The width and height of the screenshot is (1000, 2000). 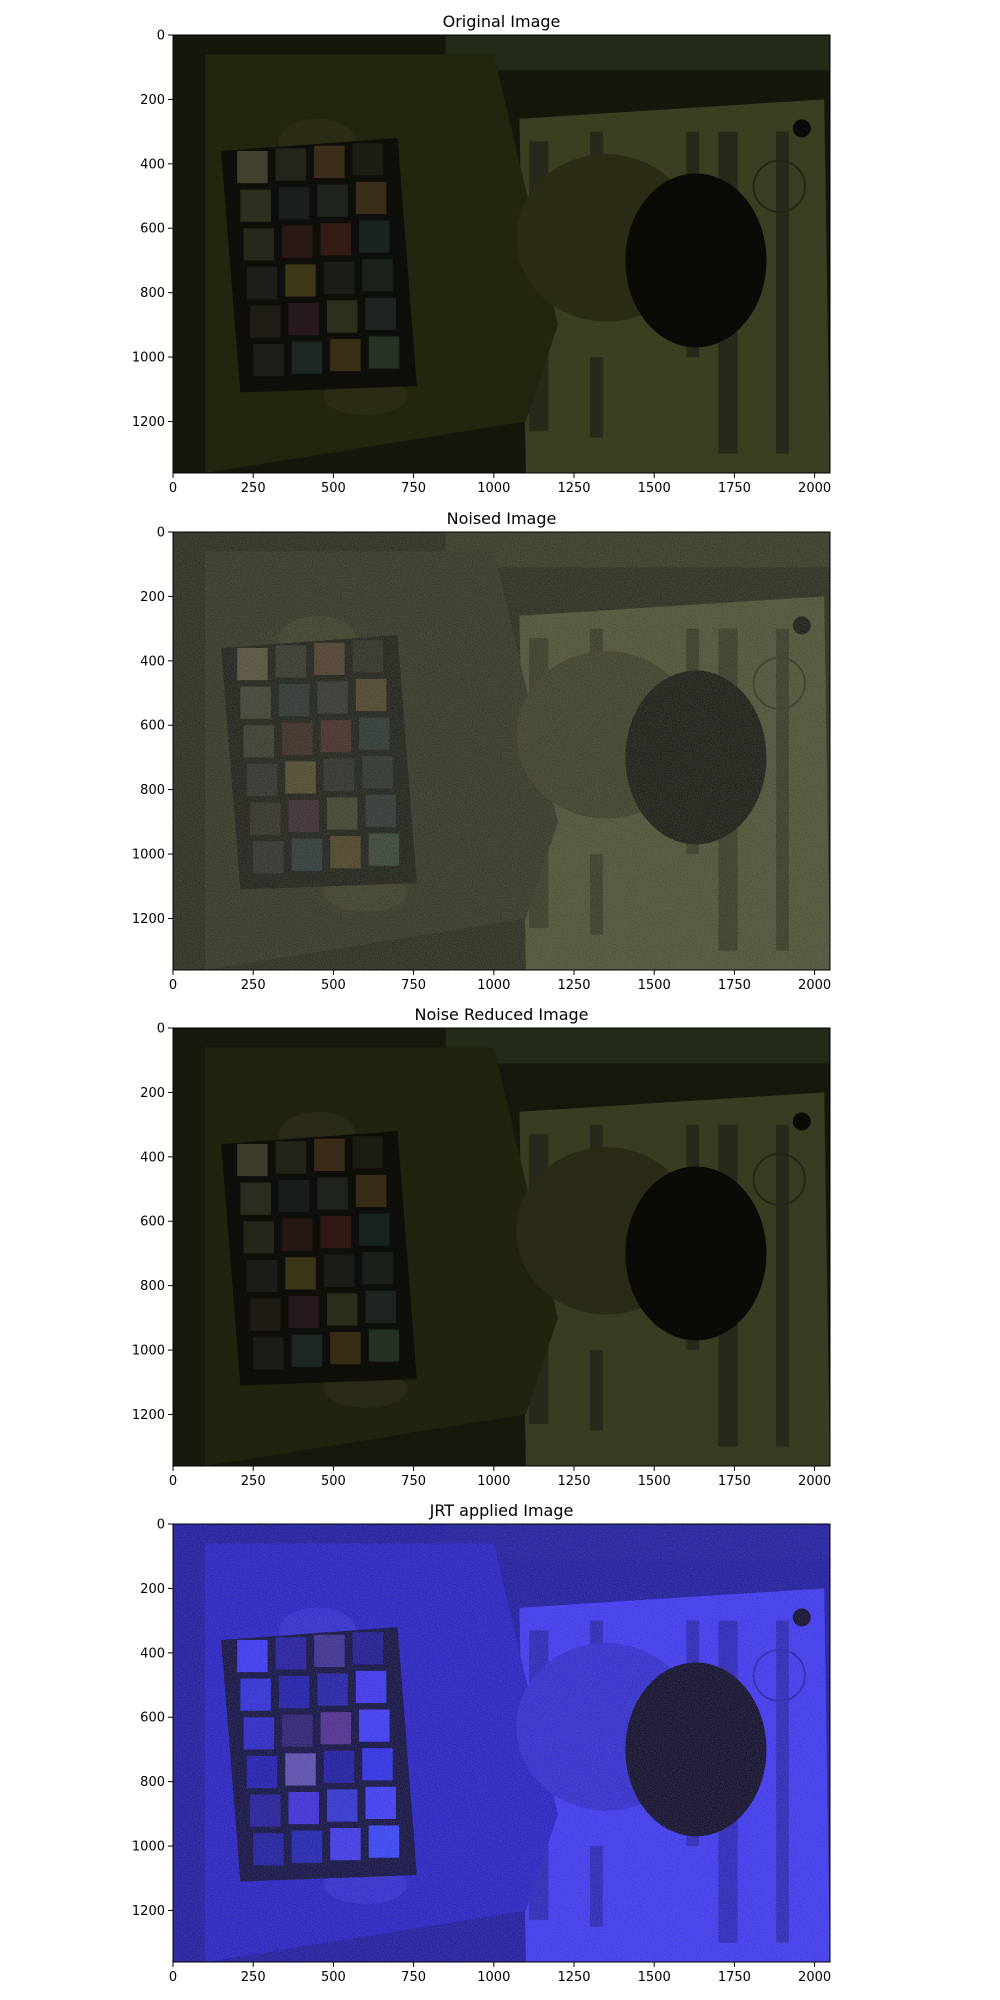 I want to click on photo-image, so click(x=501, y=751).